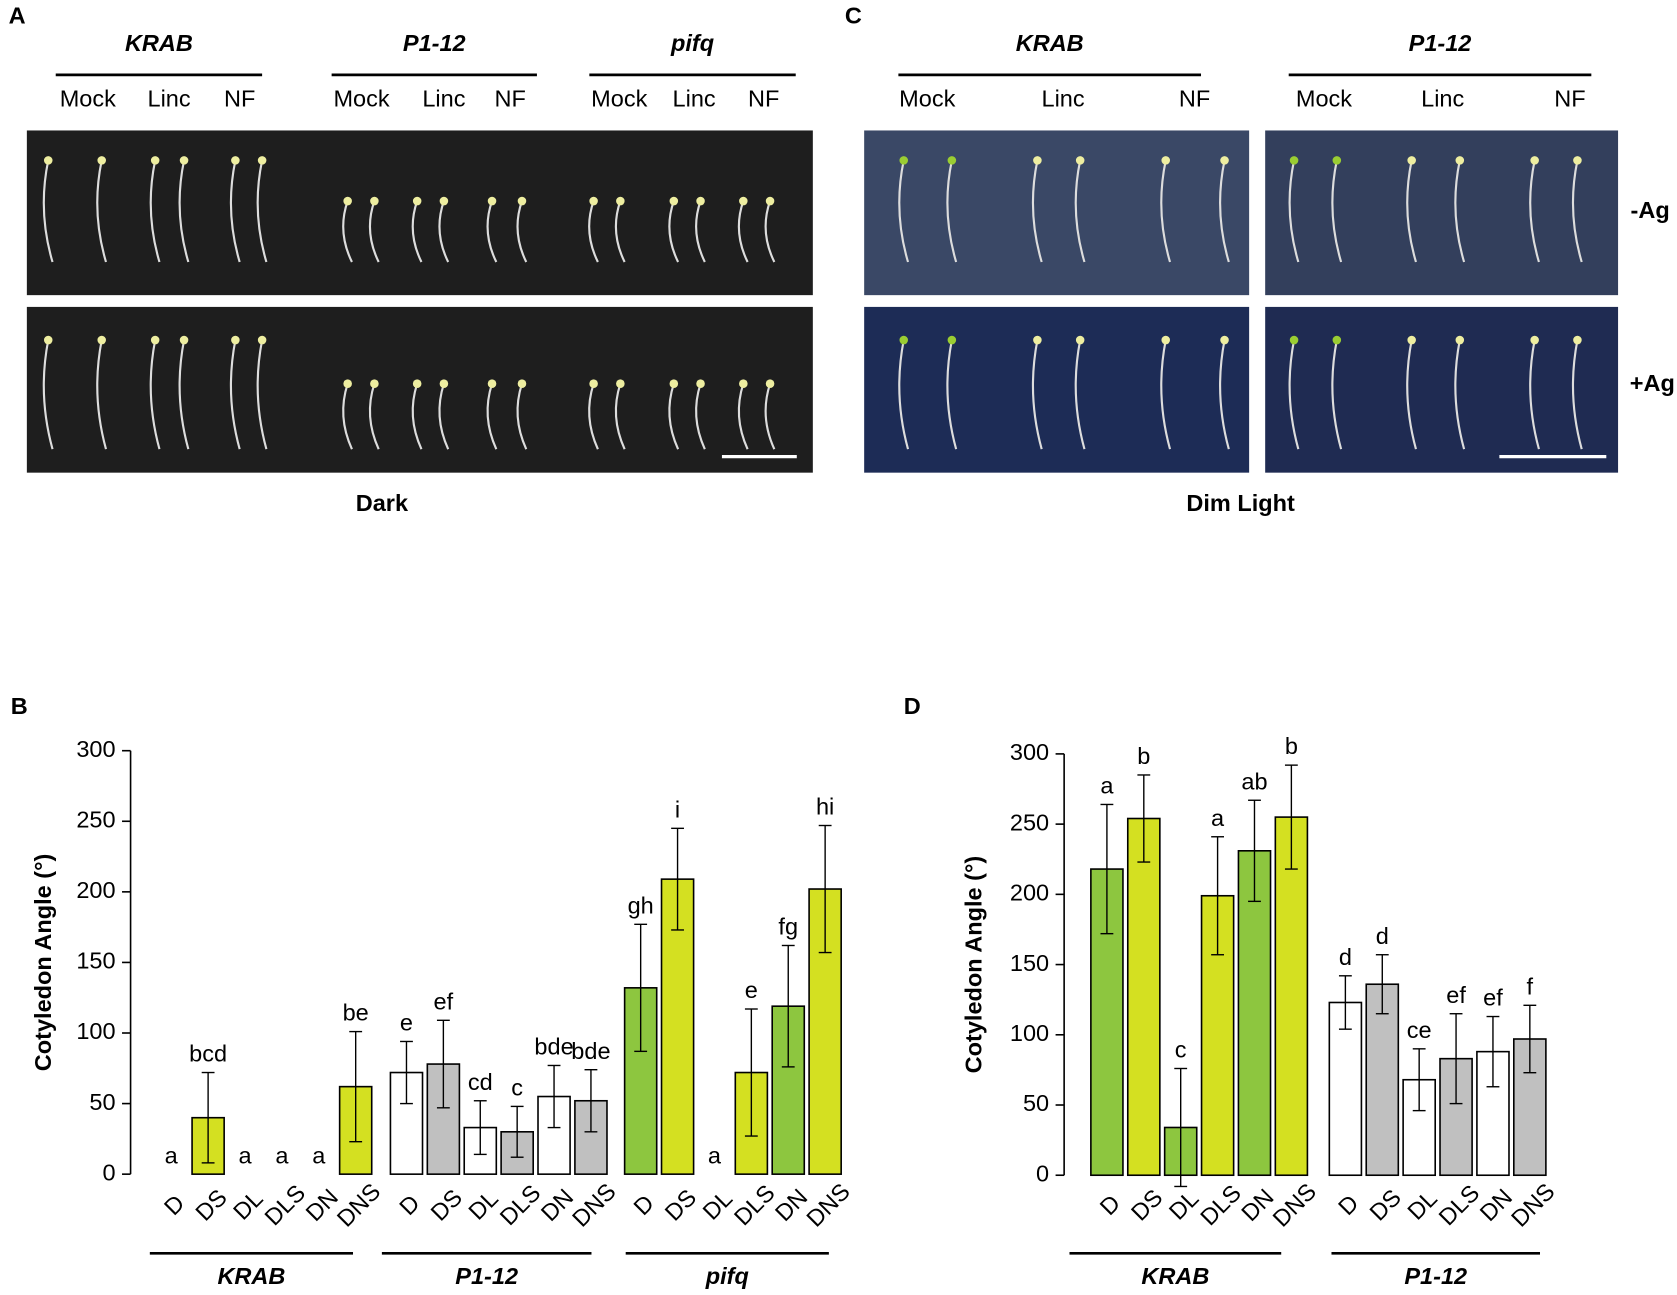 The width and height of the screenshot is (1677, 1295). I want to click on panel-label: B, so click(19, 706).